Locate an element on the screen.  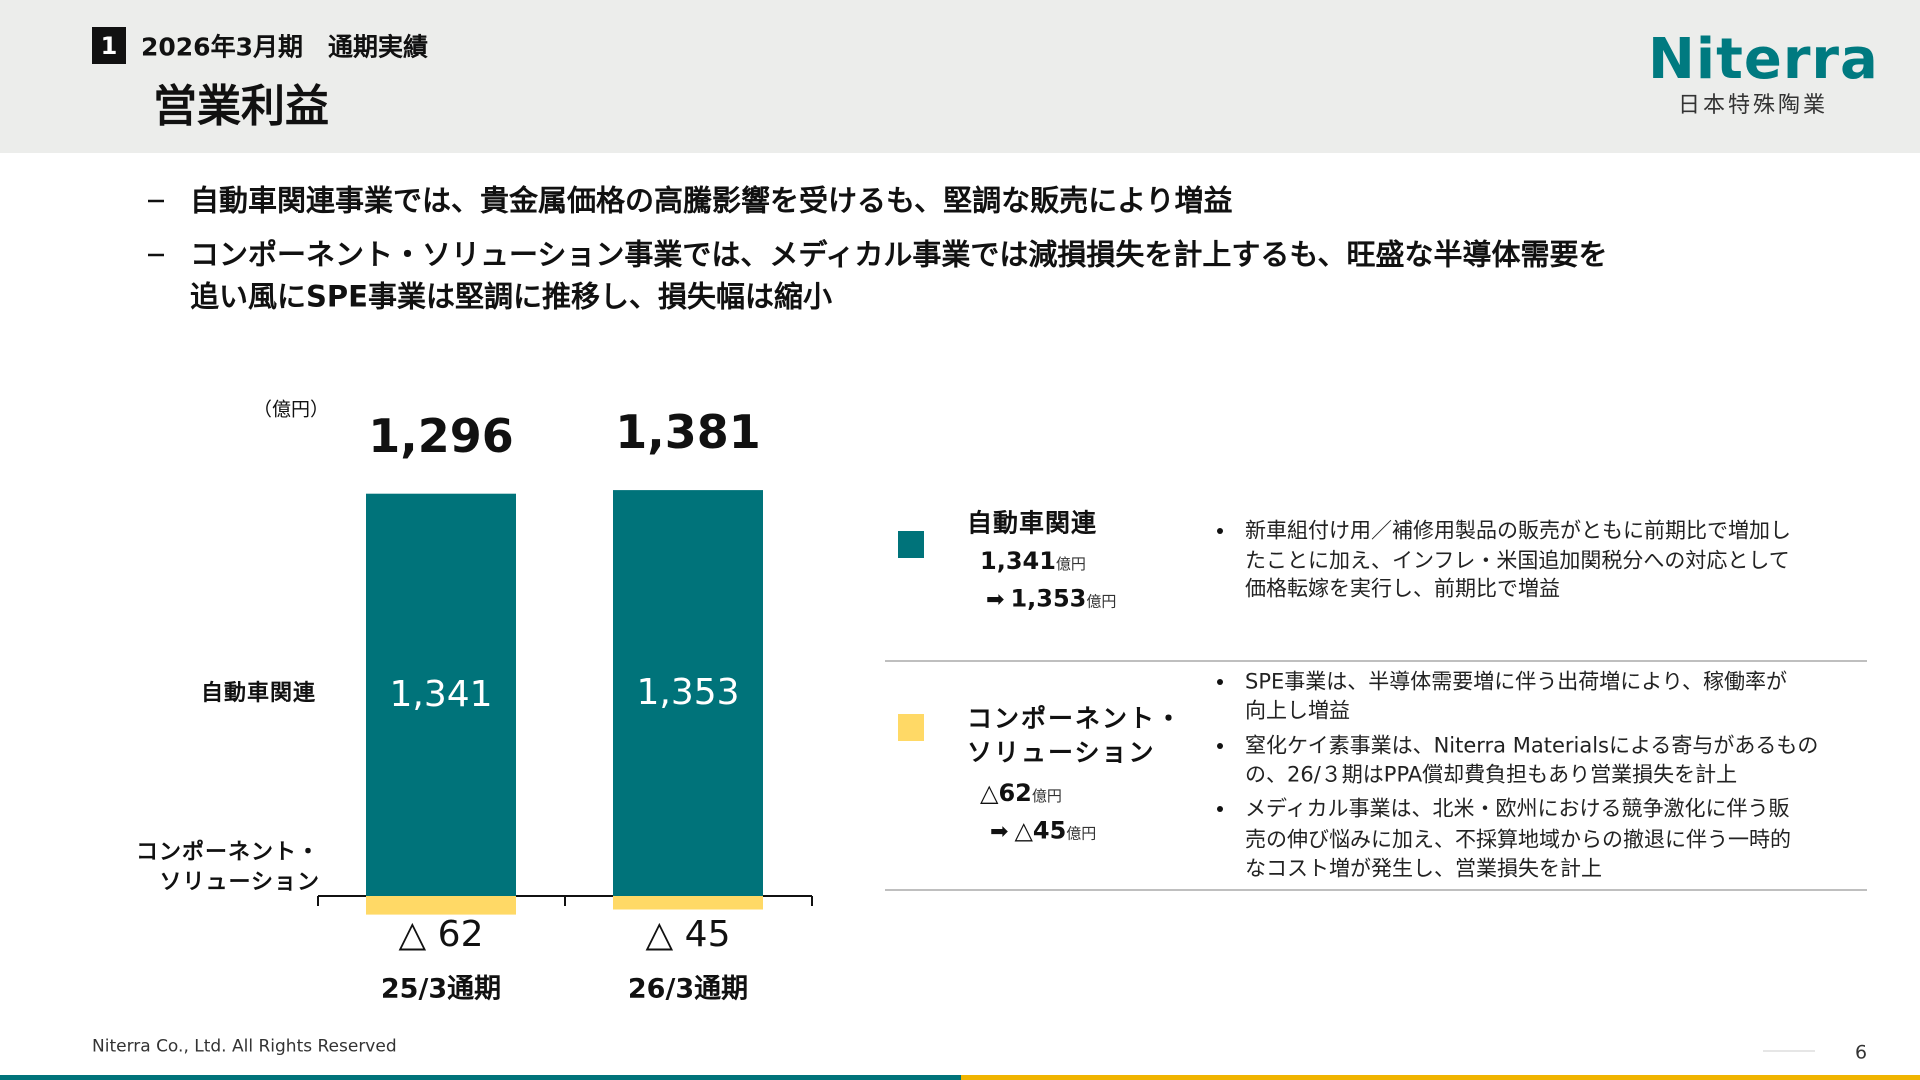
value-label: △ 45 is located at coordinates (688, 934).